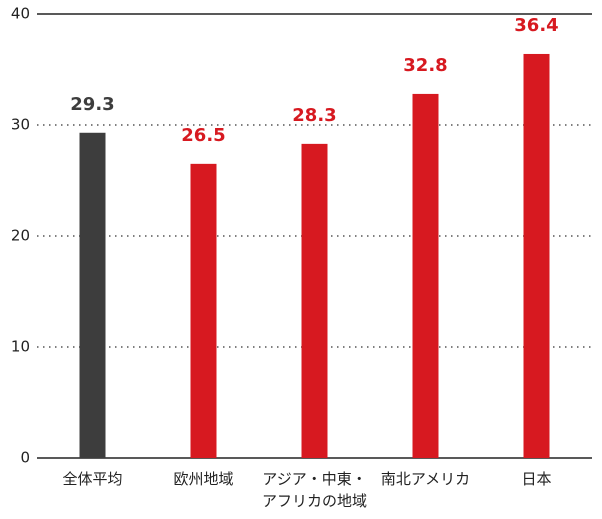  I want to click on data-label: 29.3, so click(92, 104).